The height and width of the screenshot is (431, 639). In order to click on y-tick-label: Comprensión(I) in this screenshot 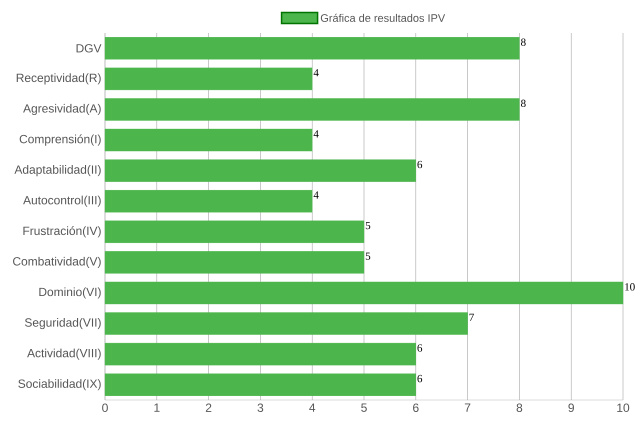, I will do `click(60, 140)`.